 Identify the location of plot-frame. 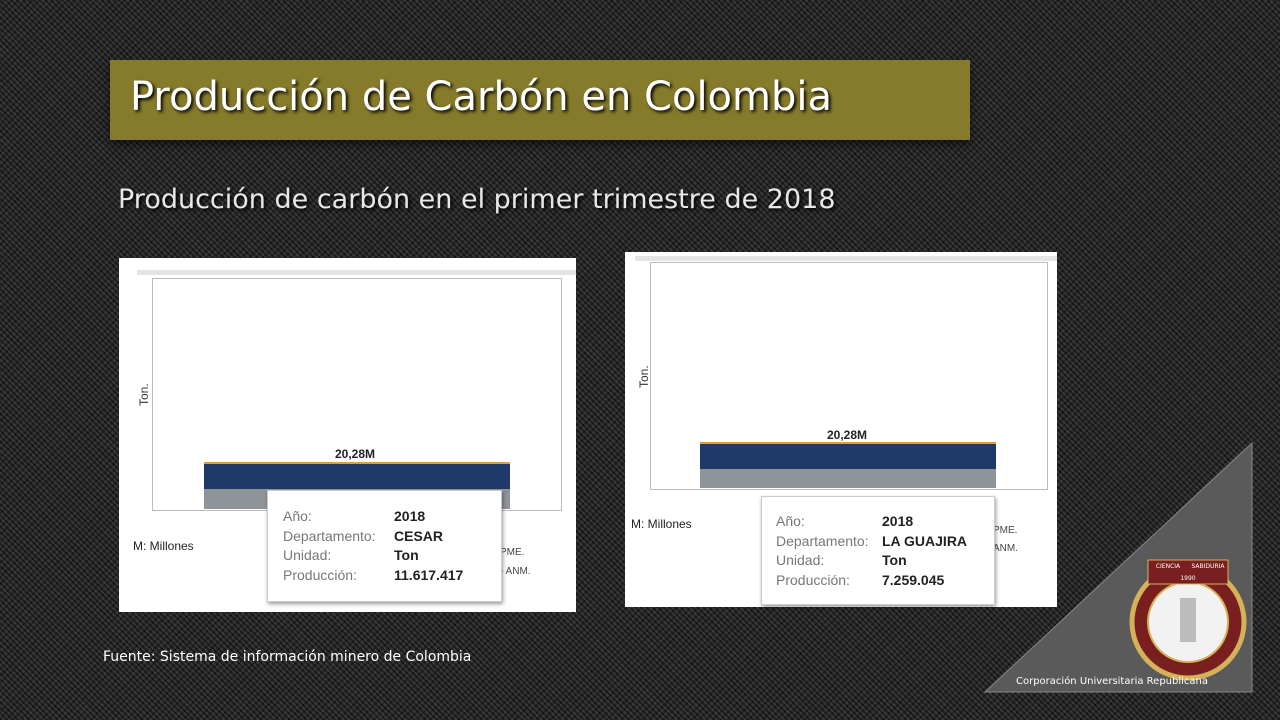
(849, 376).